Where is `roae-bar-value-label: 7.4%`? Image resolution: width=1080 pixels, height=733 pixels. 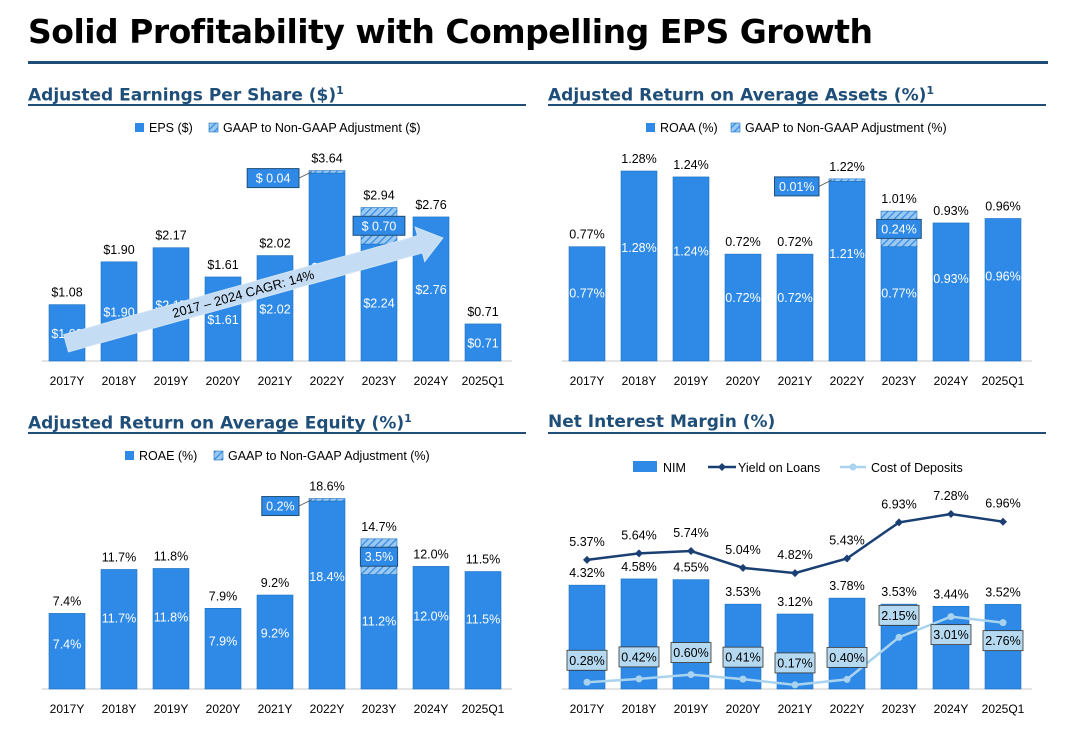
roae-bar-value-label: 7.4% is located at coordinates (67, 645).